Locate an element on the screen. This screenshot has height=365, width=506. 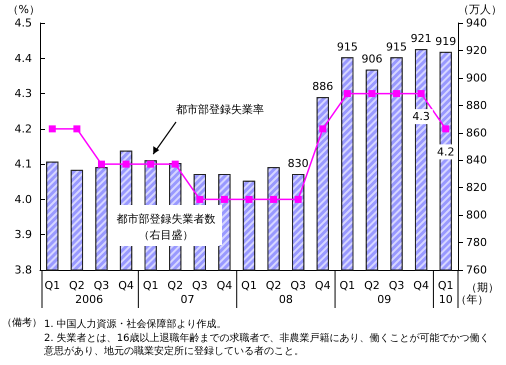
y-axis-title: （%） is located at coordinates (24, 9).